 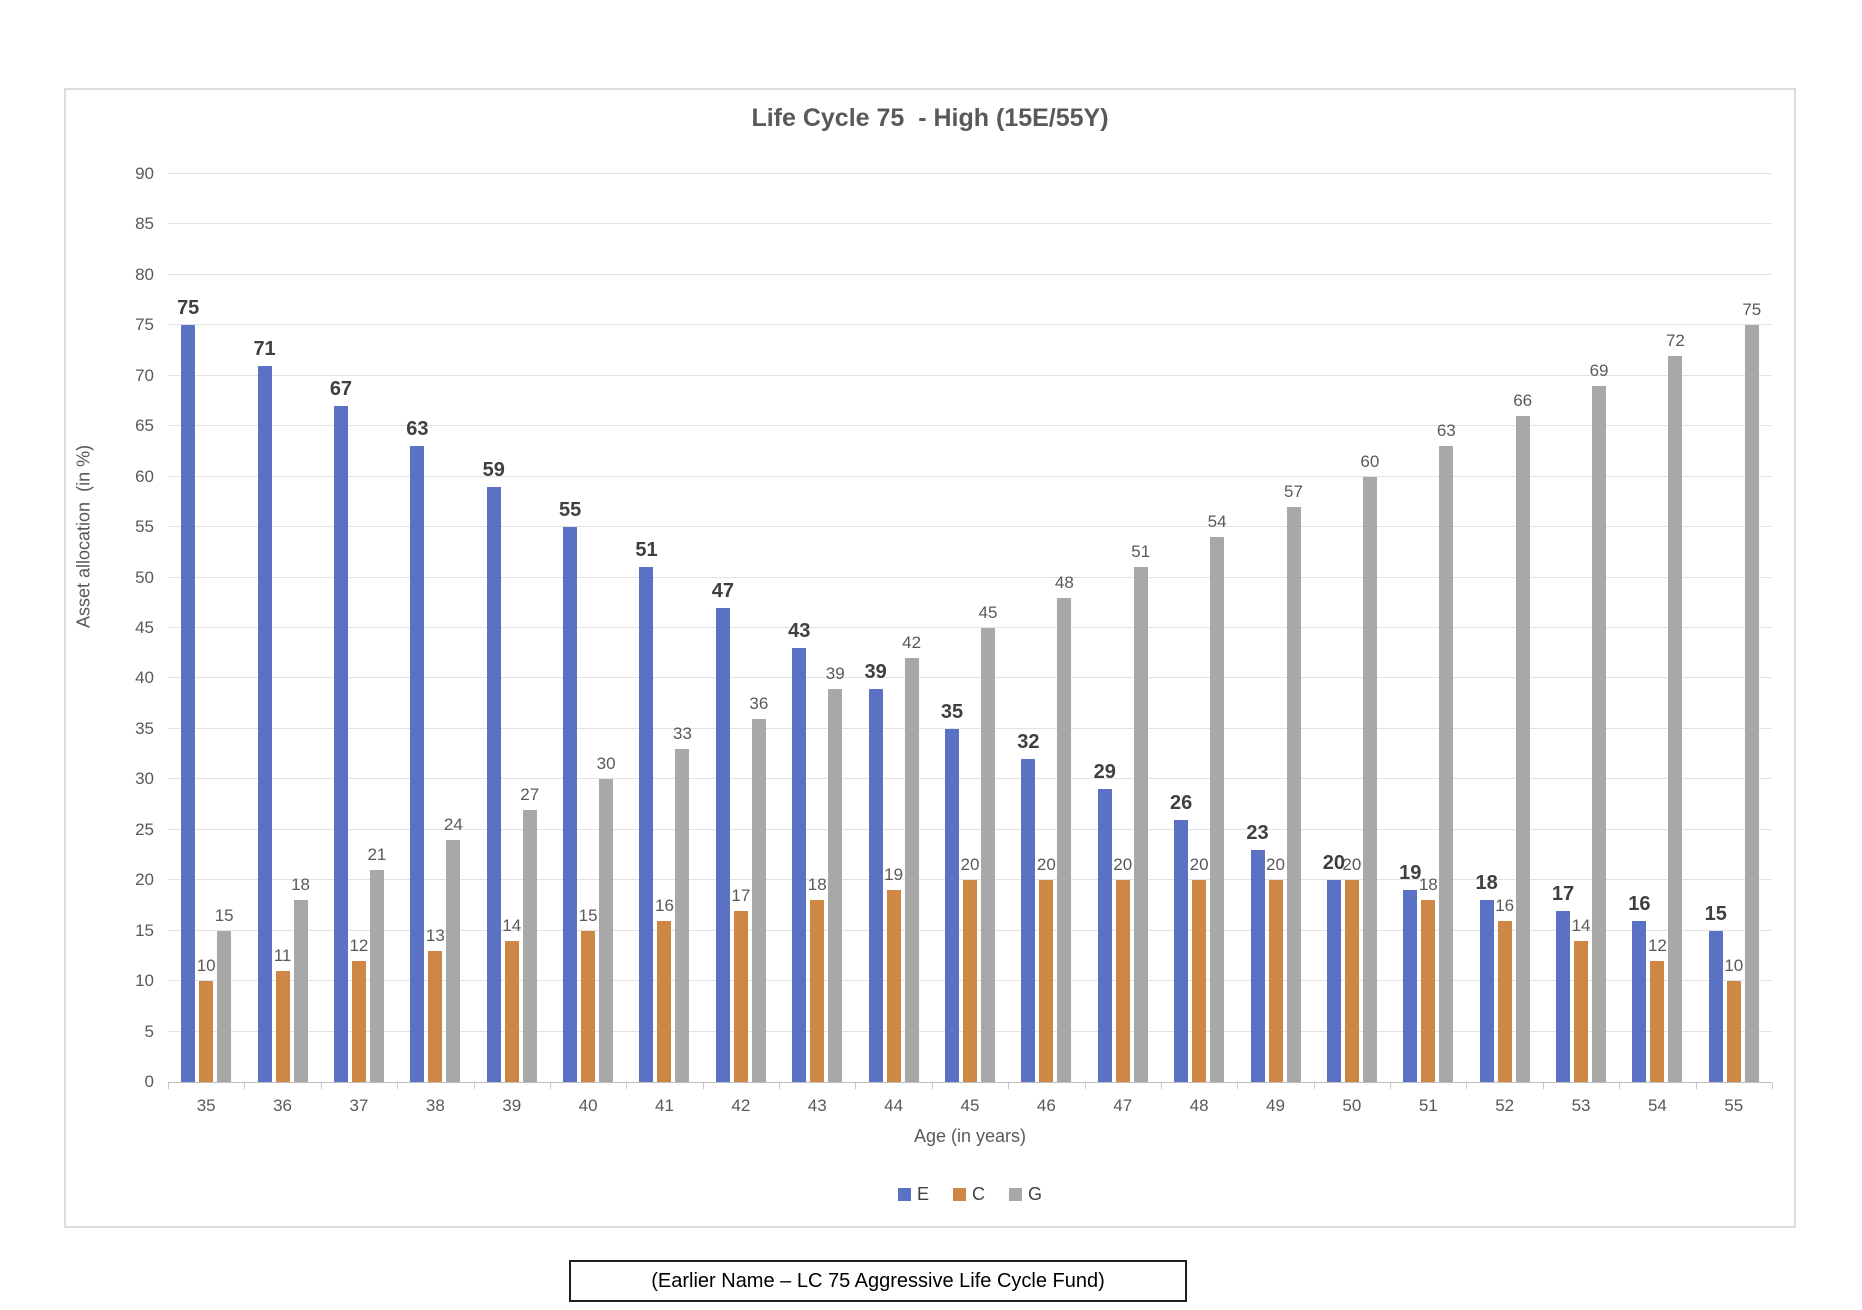 What do you see at coordinates (1505, 905) in the screenshot?
I see `value-label-C-52: 16` at bounding box center [1505, 905].